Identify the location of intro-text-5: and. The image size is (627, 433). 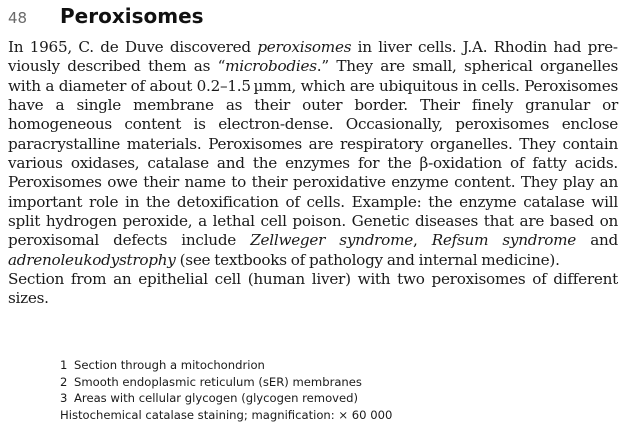
(597, 240).